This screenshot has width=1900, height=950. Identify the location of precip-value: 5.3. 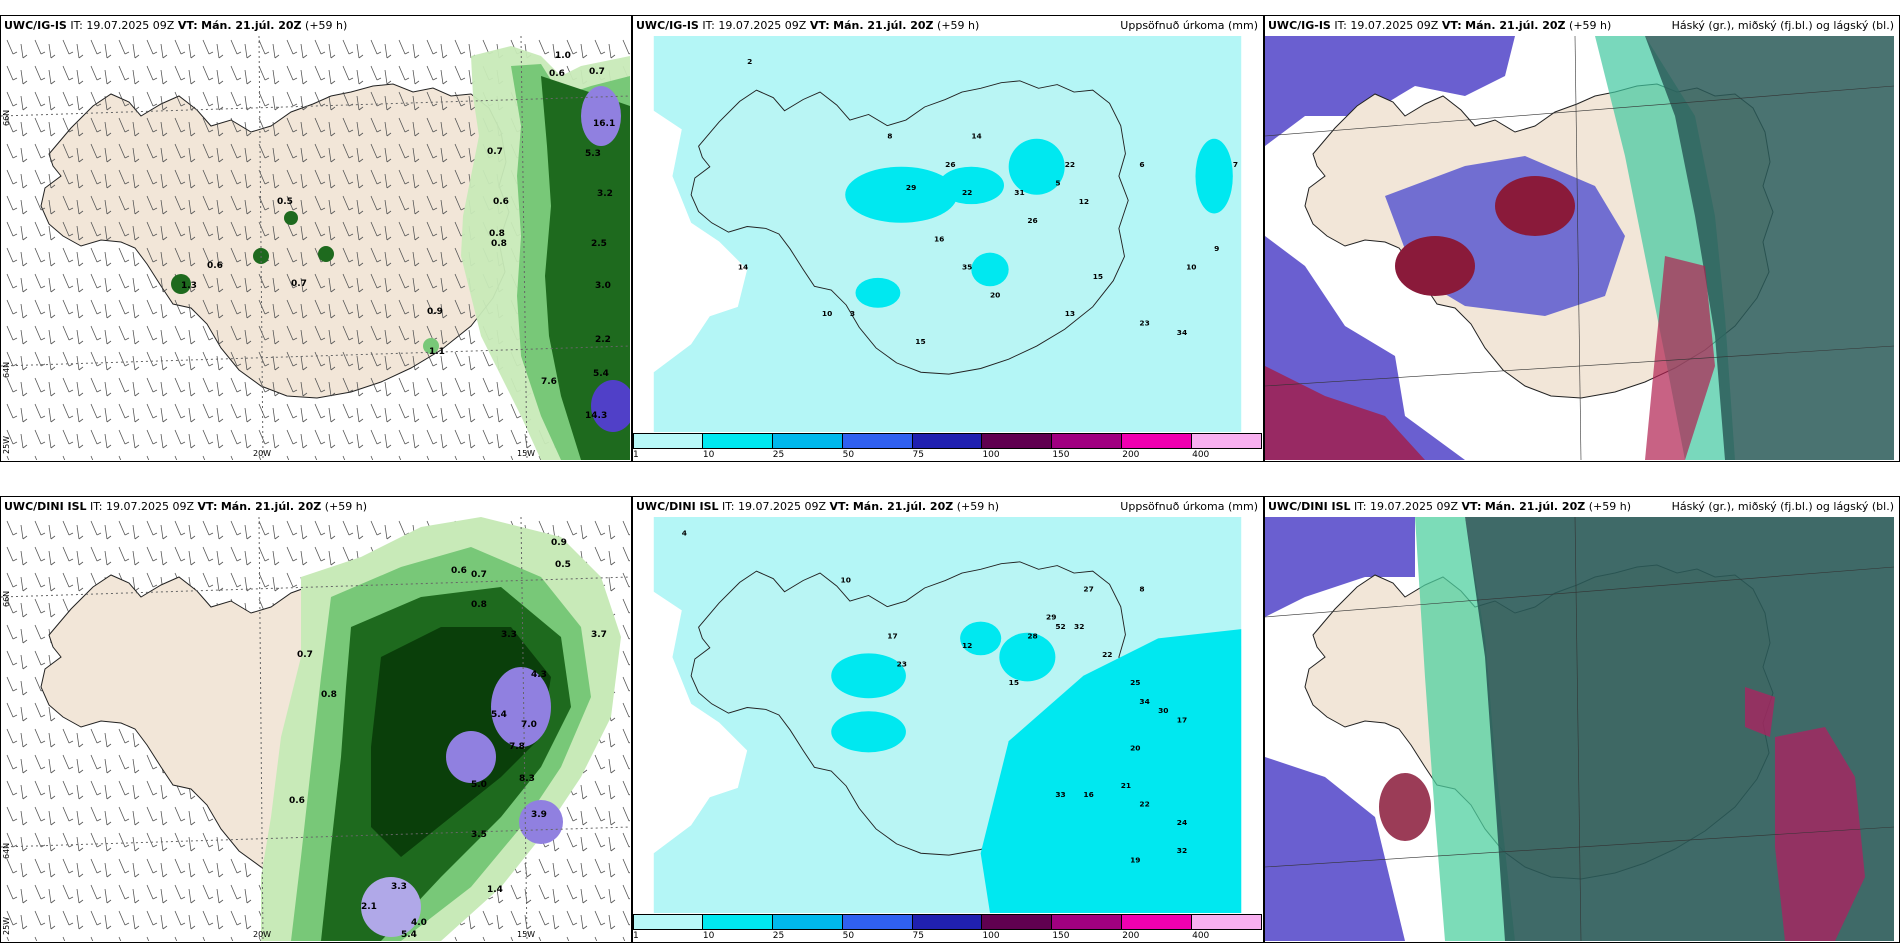
(593, 154).